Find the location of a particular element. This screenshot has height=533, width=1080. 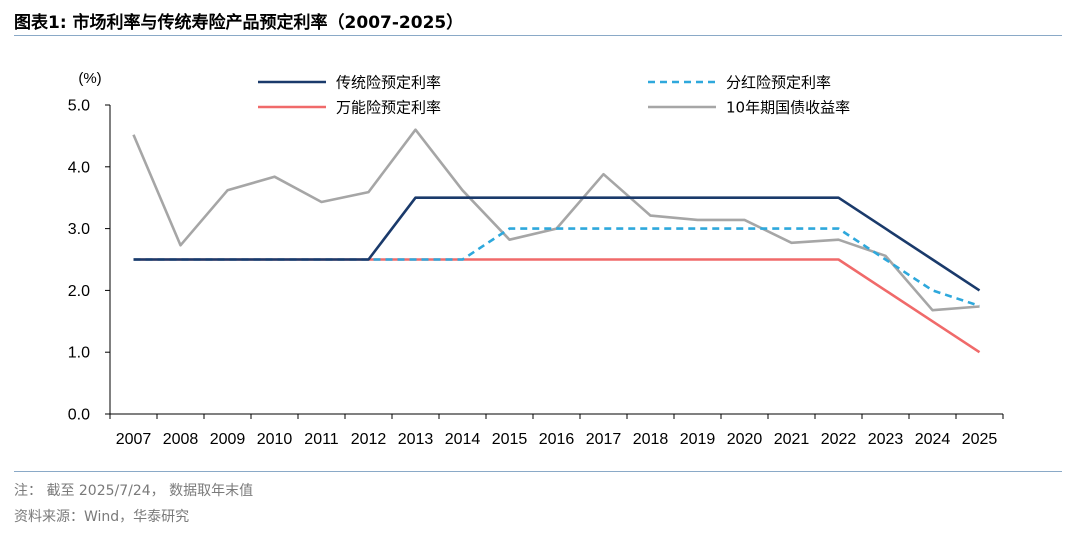

x-tick-label: 2015 is located at coordinates (510, 439).